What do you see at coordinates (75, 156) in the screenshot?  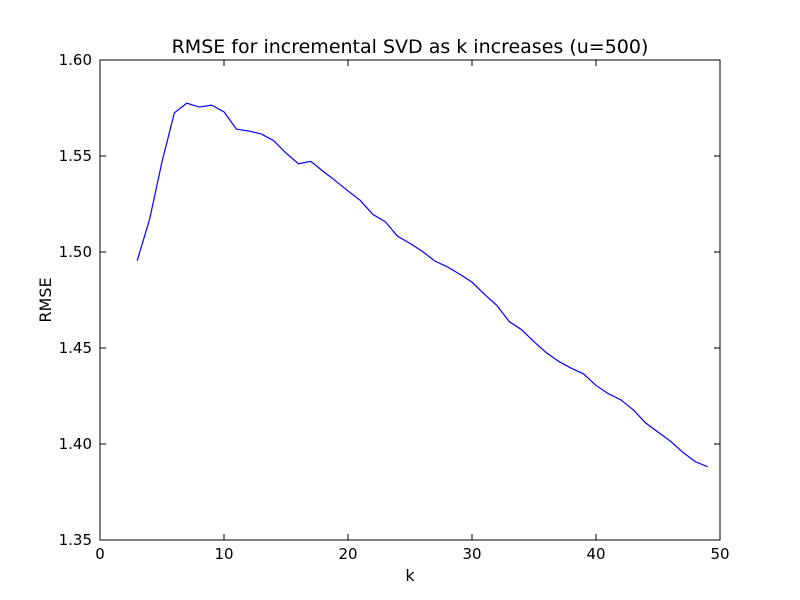 I see `y-tick-label: 1.55` at bounding box center [75, 156].